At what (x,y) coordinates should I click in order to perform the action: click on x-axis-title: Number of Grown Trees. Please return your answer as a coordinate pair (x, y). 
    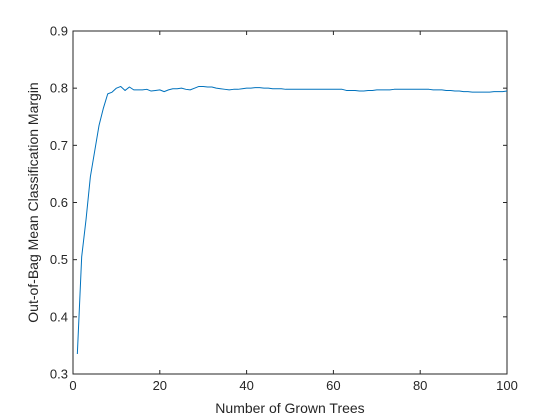
    Looking at the image, I should click on (289, 408).